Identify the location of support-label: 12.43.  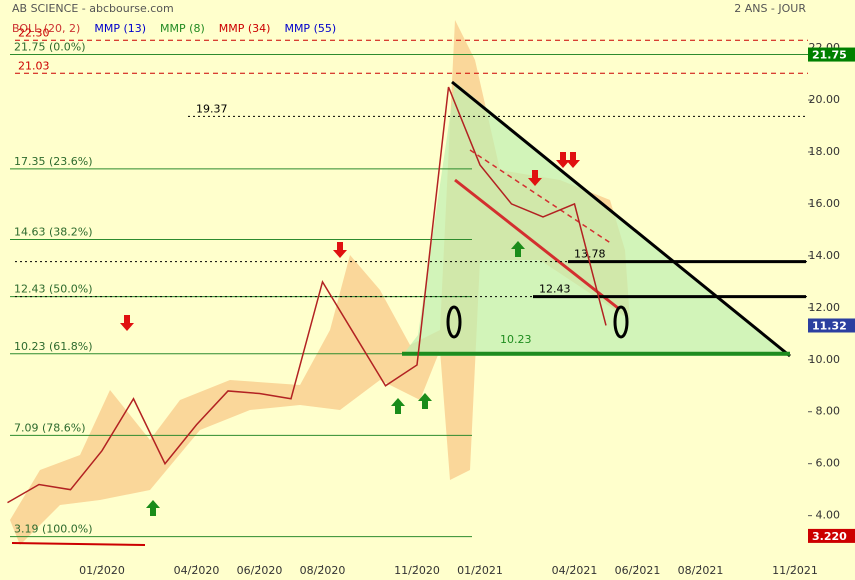
(555, 289).